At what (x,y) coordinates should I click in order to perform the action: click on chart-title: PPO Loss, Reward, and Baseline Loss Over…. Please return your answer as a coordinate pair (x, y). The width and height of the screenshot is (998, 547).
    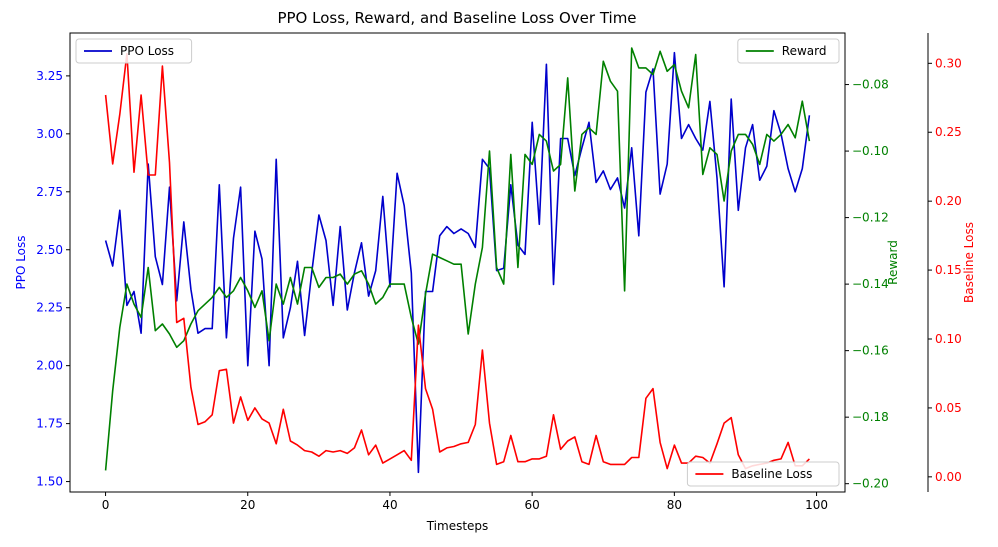
    Looking at the image, I should click on (456, 18).